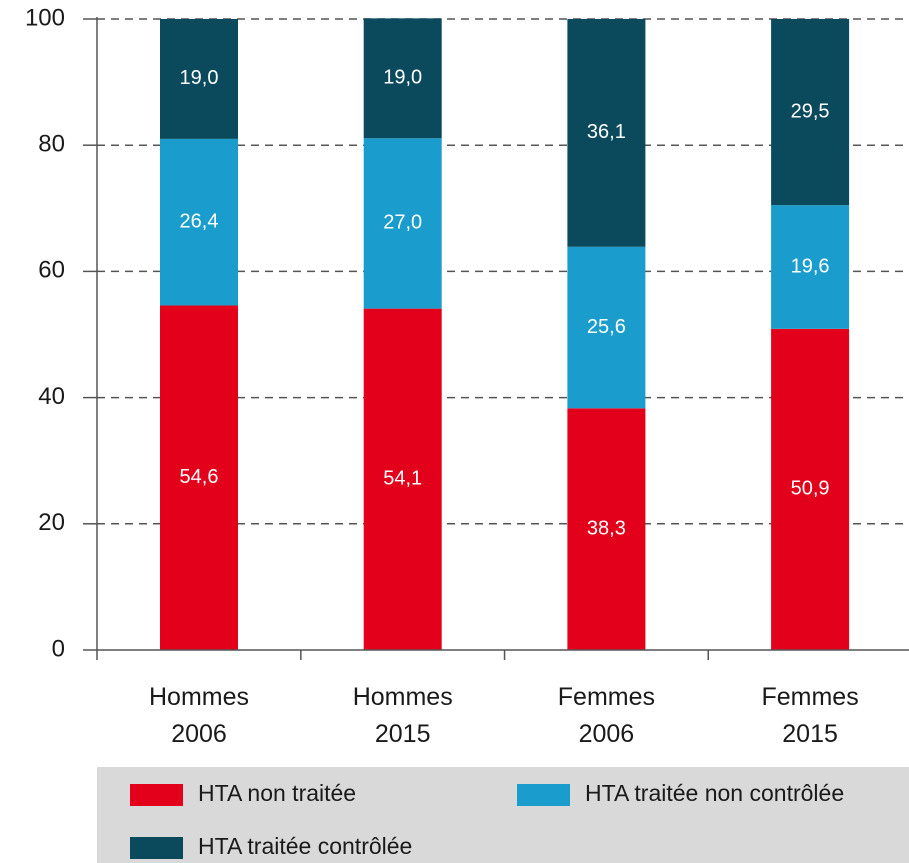  I want to click on value-label: 27,0, so click(402, 223).